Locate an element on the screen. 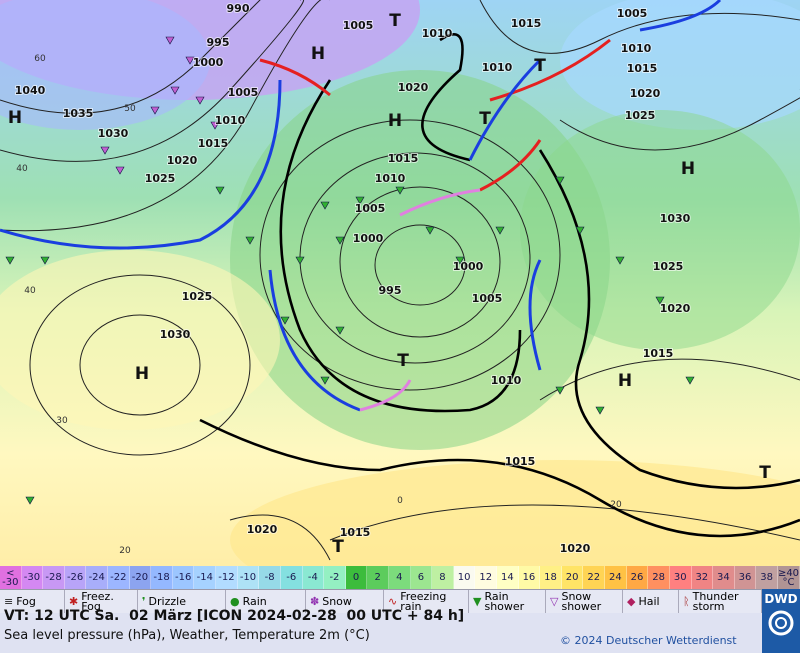 This screenshot has width=800, height=653. legend-label: Hail is located at coordinates (649, 601).